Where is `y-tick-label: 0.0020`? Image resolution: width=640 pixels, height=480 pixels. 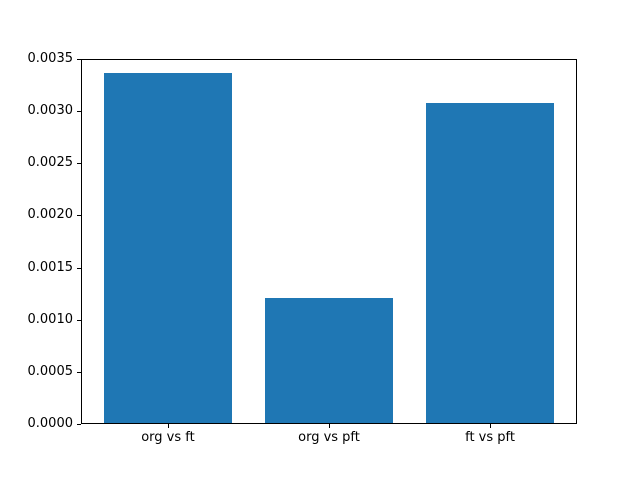
y-tick-label: 0.0020 is located at coordinates (50, 215).